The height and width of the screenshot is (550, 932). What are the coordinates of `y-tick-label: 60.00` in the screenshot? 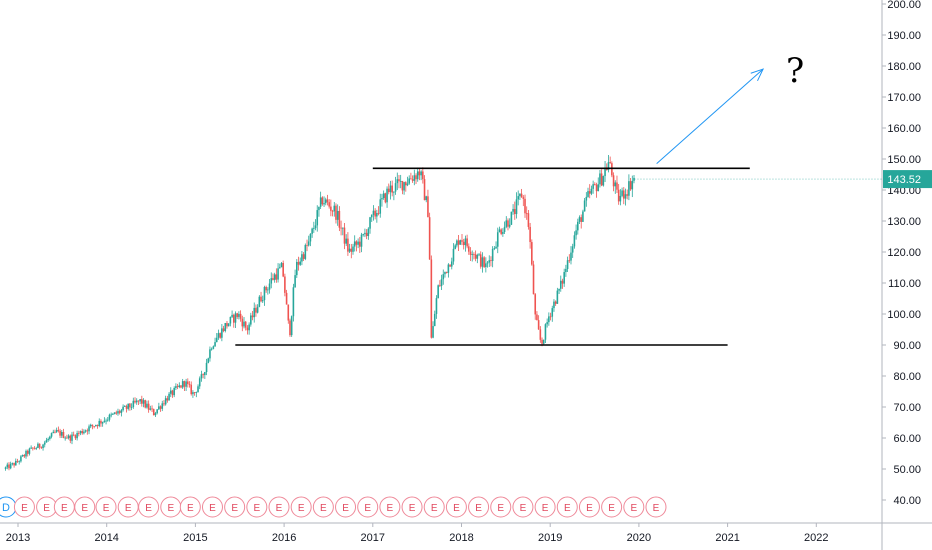 It's located at (907, 439).